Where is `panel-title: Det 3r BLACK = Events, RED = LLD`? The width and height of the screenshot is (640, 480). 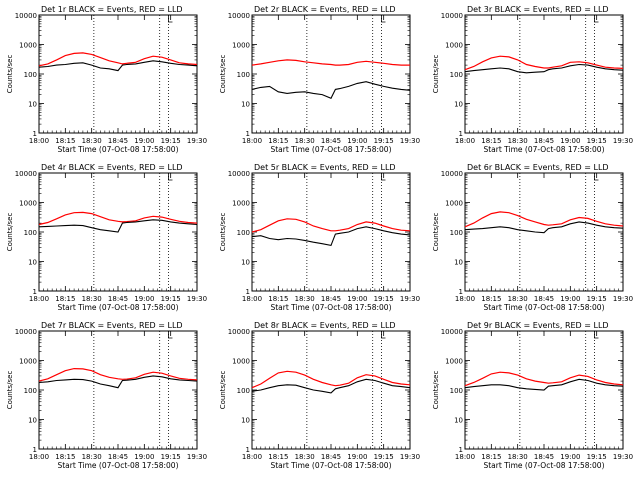
panel-title: Det 3r BLACK = Events, RED = LLD is located at coordinates (538, 9).